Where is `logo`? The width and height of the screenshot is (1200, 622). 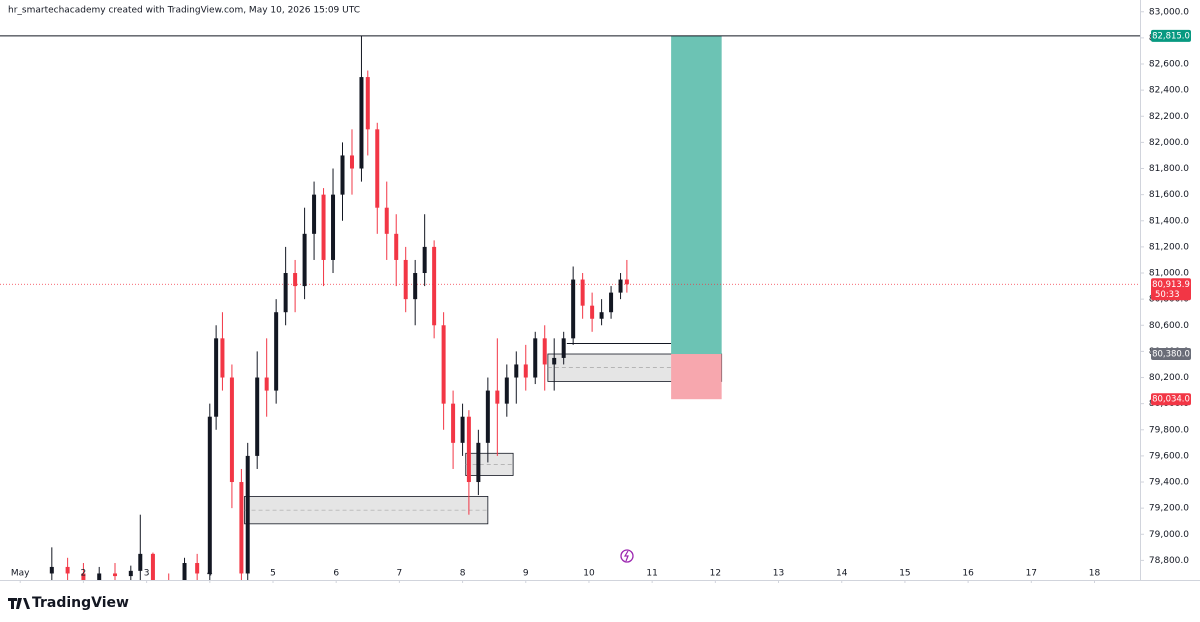 logo is located at coordinates (19, 603).